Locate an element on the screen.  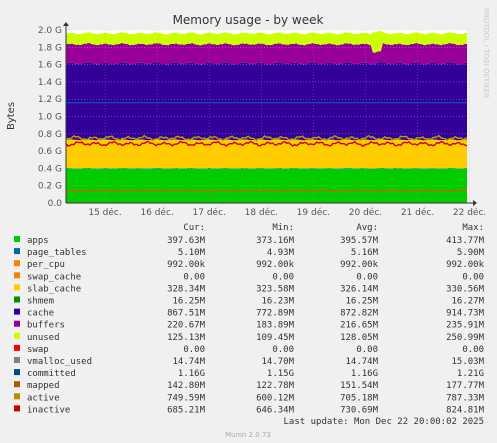
legend-name-active: active is located at coordinates (43, 398).